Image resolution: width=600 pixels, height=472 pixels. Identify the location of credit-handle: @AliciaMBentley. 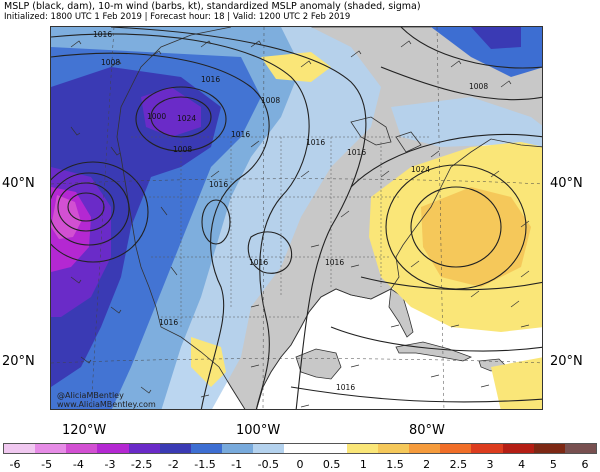
(90, 395).